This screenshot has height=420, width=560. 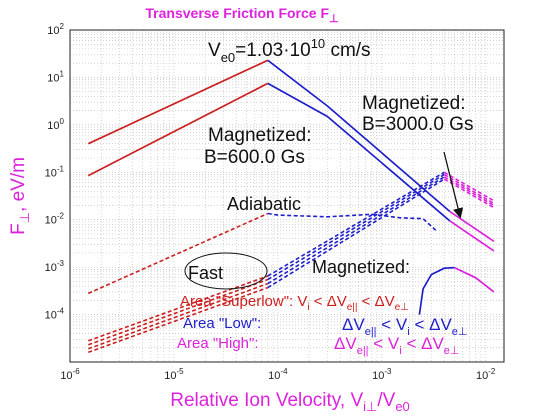 What do you see at coordinates (382, 374) in the screenshot?
I see `x-tick-label: 10⁻³` at bounding box center [382, 374].